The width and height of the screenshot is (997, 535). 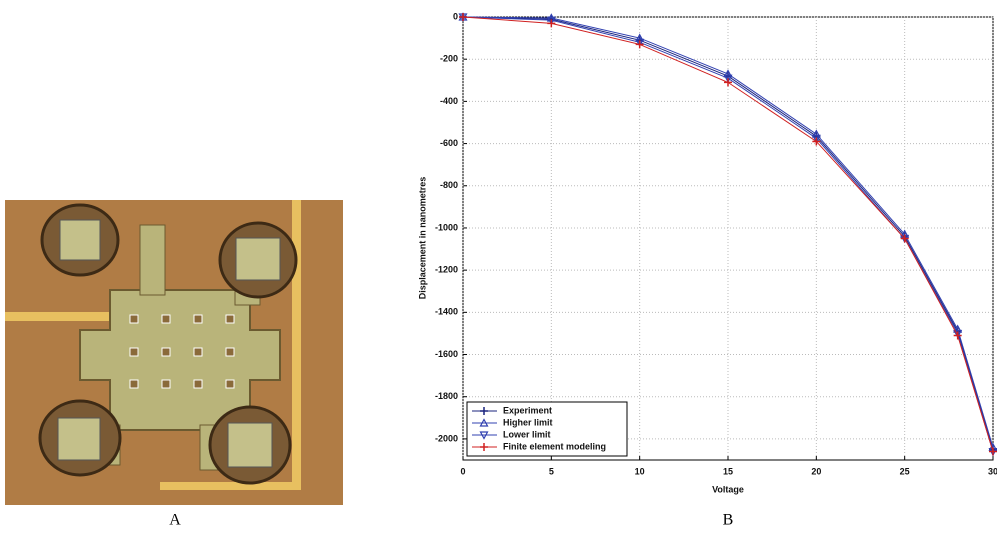 What do you see at coordinates (446, 270) in the screenshot?
I see `y-tick-label: -1200` at bounding box center [446, 270].